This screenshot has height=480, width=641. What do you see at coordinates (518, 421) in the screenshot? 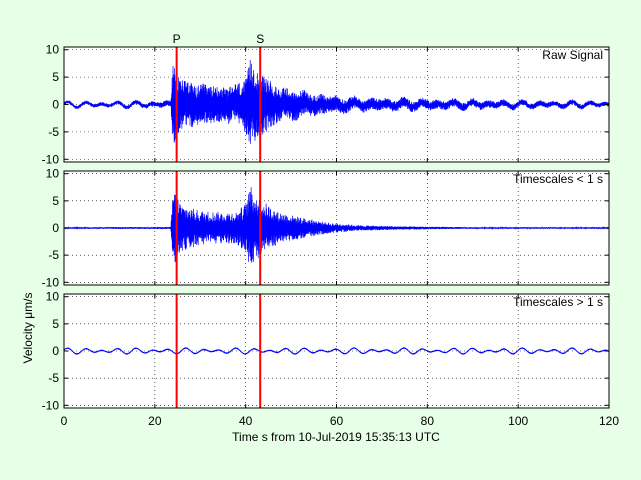
I see `x-tick-label: 100` at bounding box center [518, 421].